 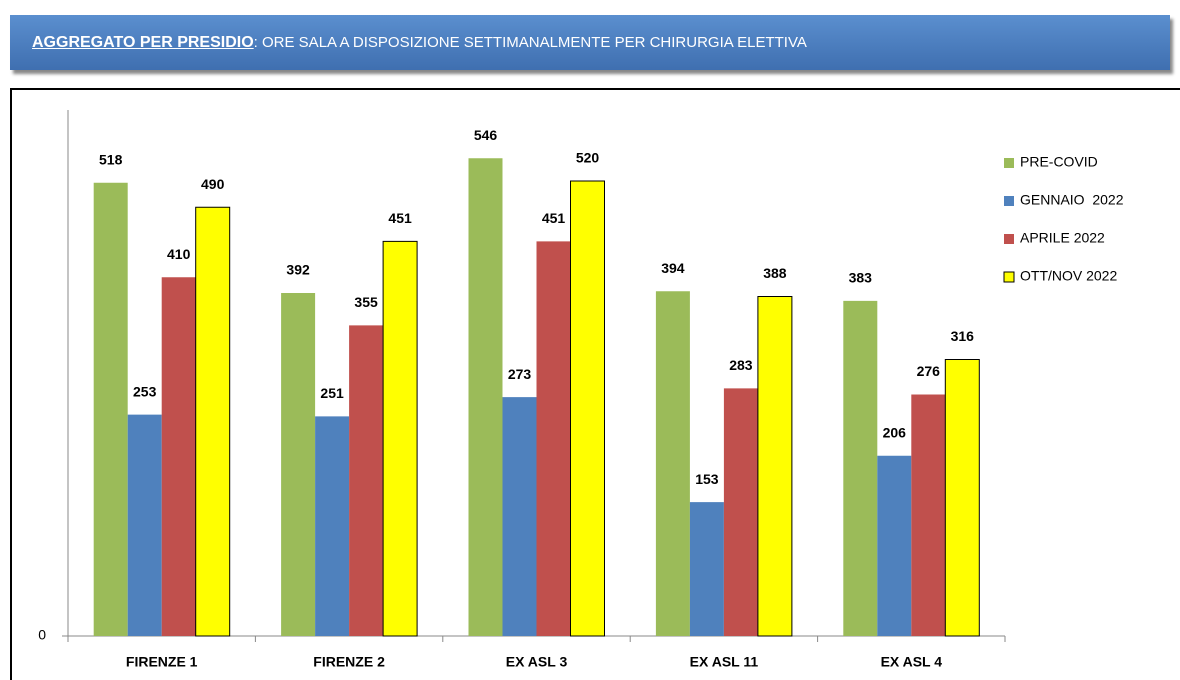 I want to click on x-tick-label: EX ASL 4, so click(x=912, y=662).